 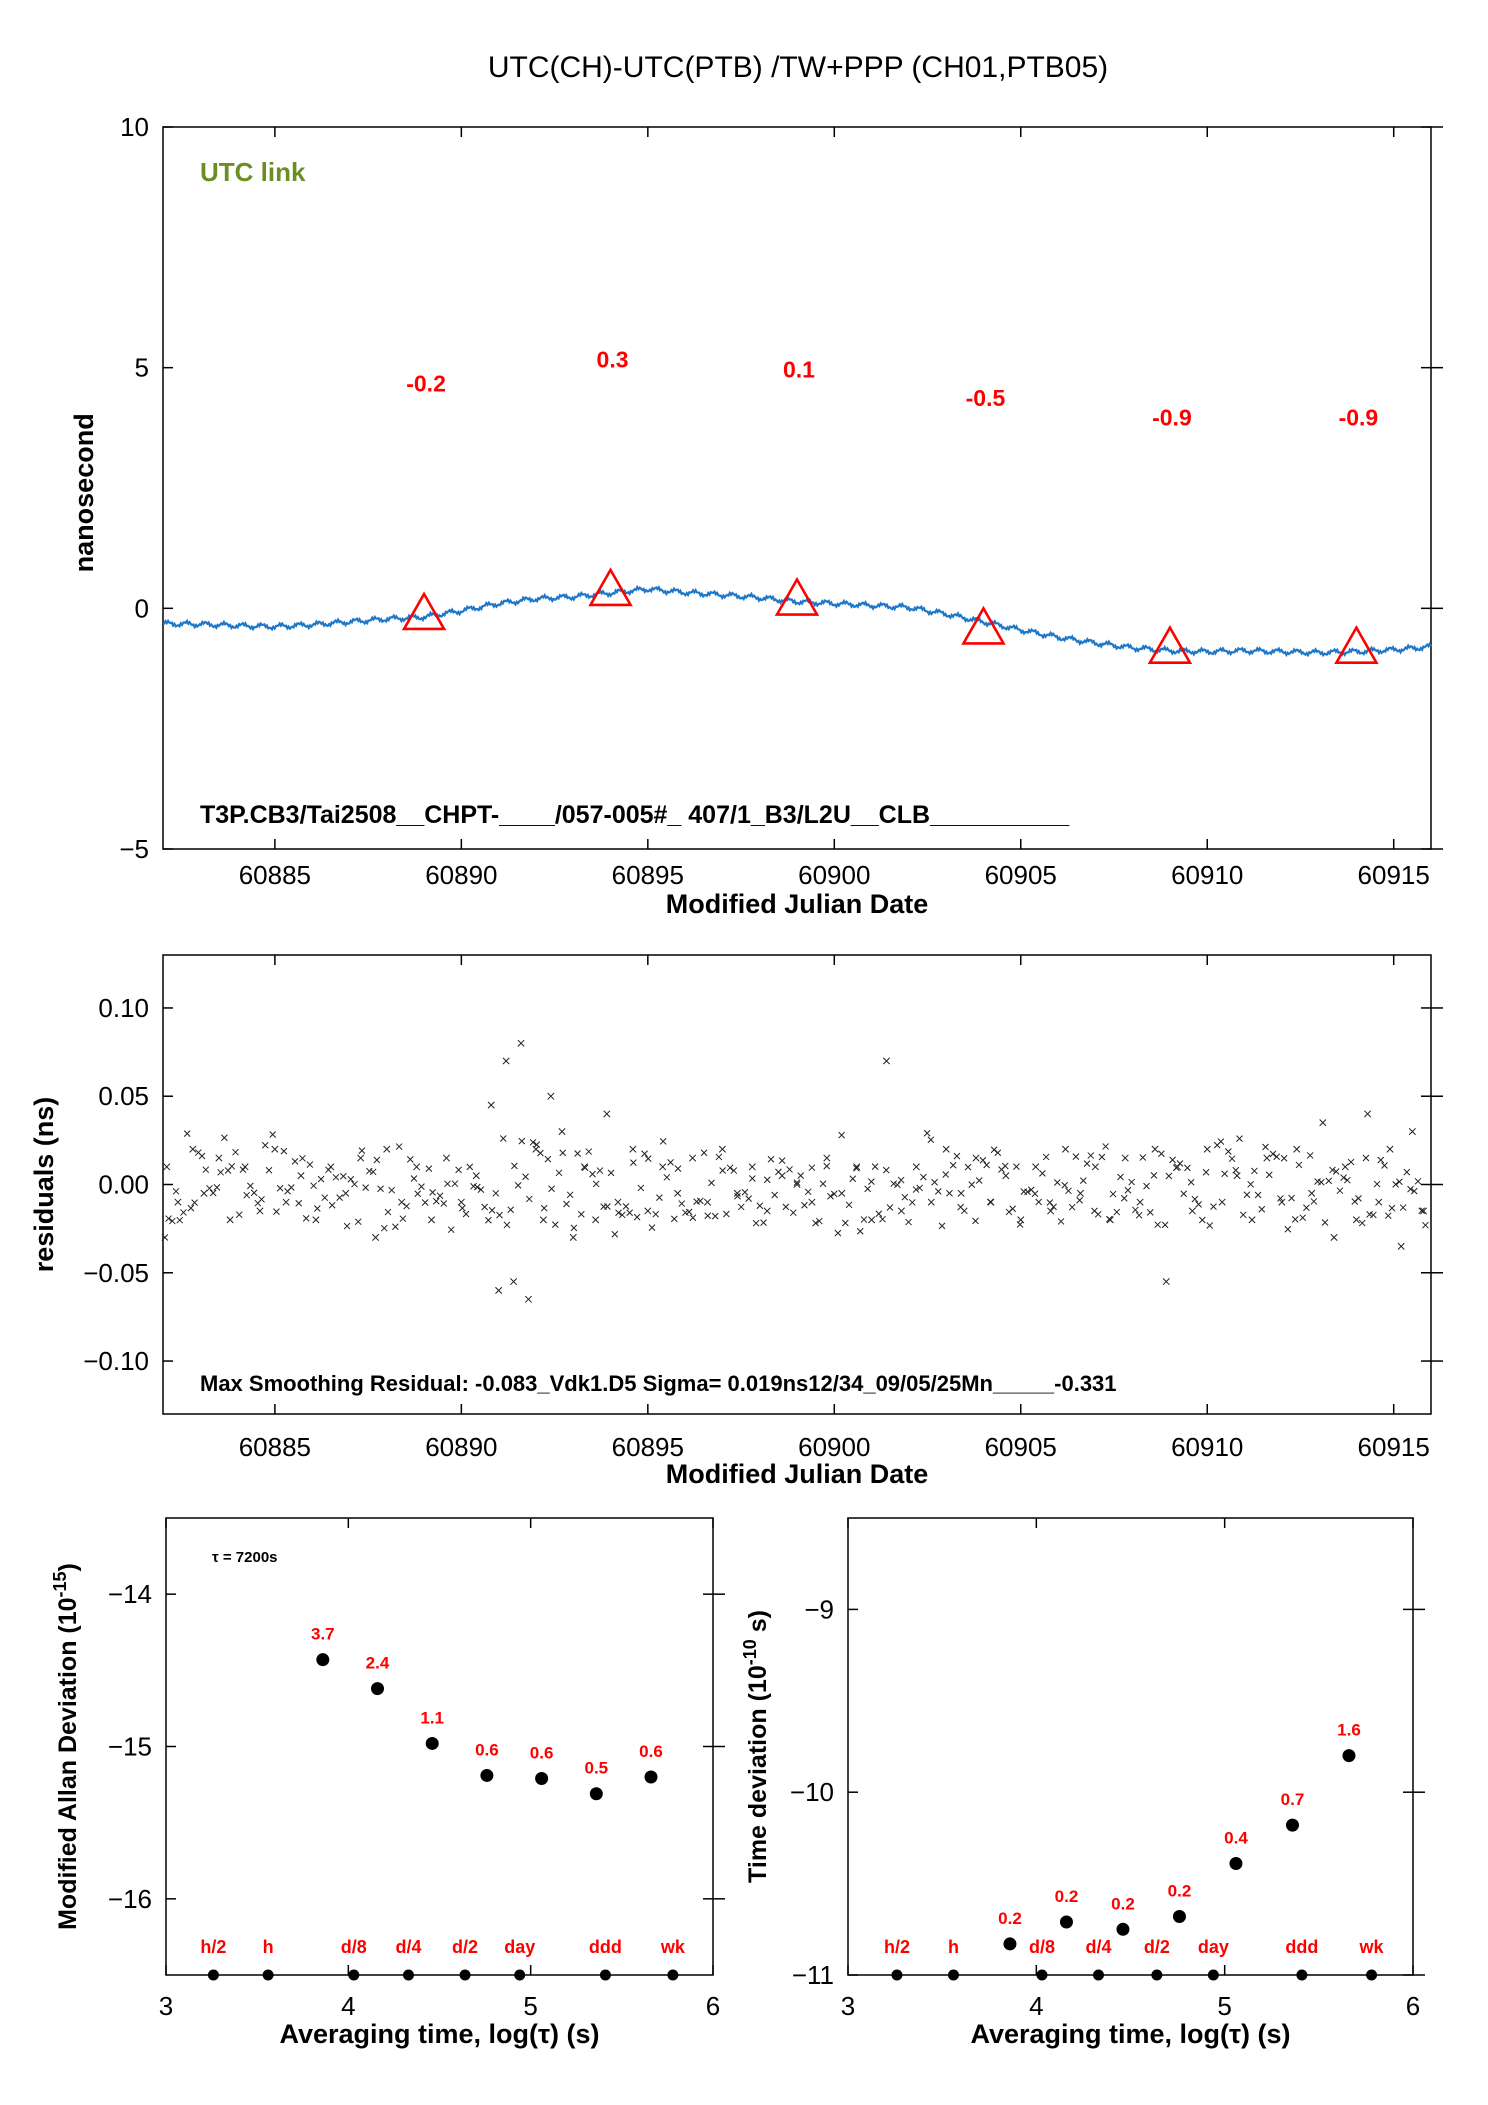 I want to click on y-tick-label: −11, so click(x=813, y=1975).